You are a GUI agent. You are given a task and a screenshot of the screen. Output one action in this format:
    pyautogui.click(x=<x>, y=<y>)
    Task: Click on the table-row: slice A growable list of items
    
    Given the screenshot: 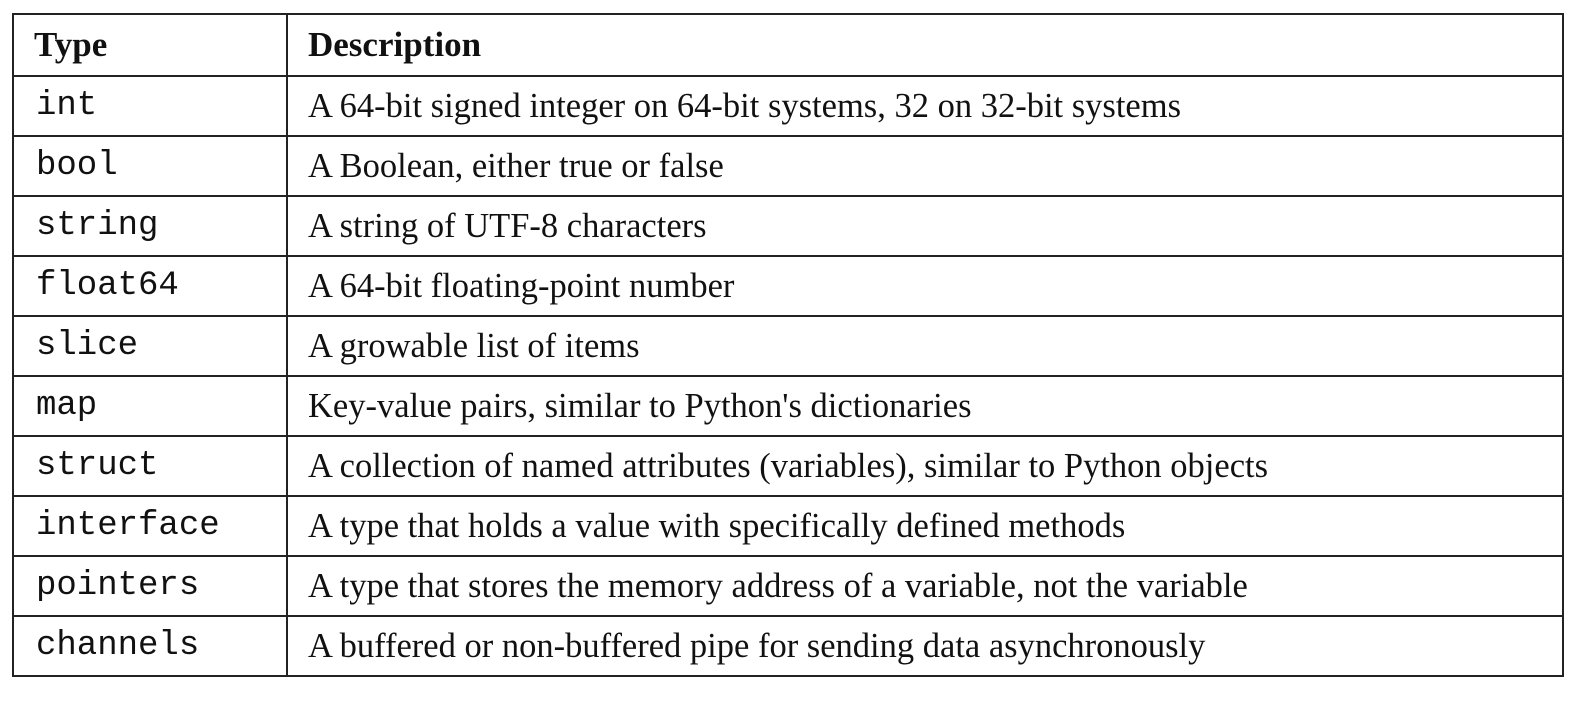 What is the action you would take?
    pyautogui.click(x=788, y=346)
    